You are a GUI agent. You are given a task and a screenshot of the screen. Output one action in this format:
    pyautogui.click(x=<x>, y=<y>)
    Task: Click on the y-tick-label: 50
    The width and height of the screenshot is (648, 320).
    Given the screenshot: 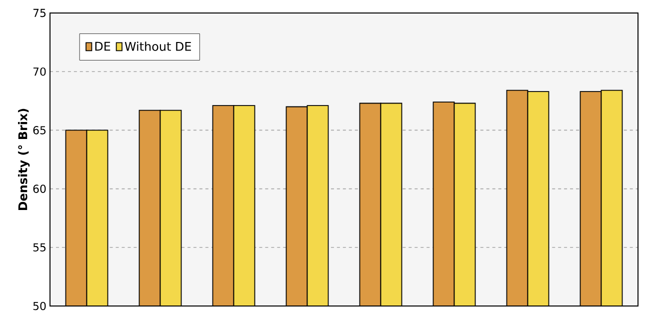 What is the action you would take?
    pyautogui.click(x=39, y=306)
    